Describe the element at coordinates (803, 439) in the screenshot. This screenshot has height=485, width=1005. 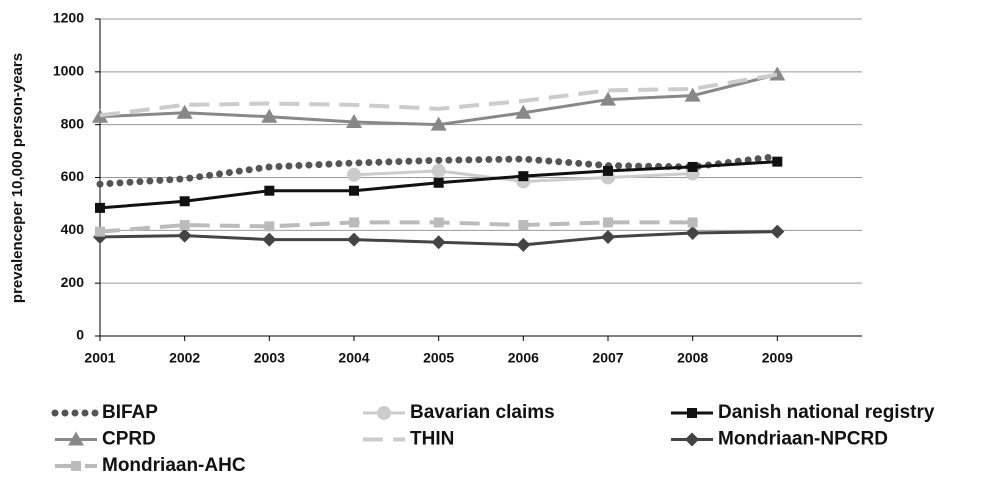
I see `legend-label: Mondriaan-NPCRD` at that location.